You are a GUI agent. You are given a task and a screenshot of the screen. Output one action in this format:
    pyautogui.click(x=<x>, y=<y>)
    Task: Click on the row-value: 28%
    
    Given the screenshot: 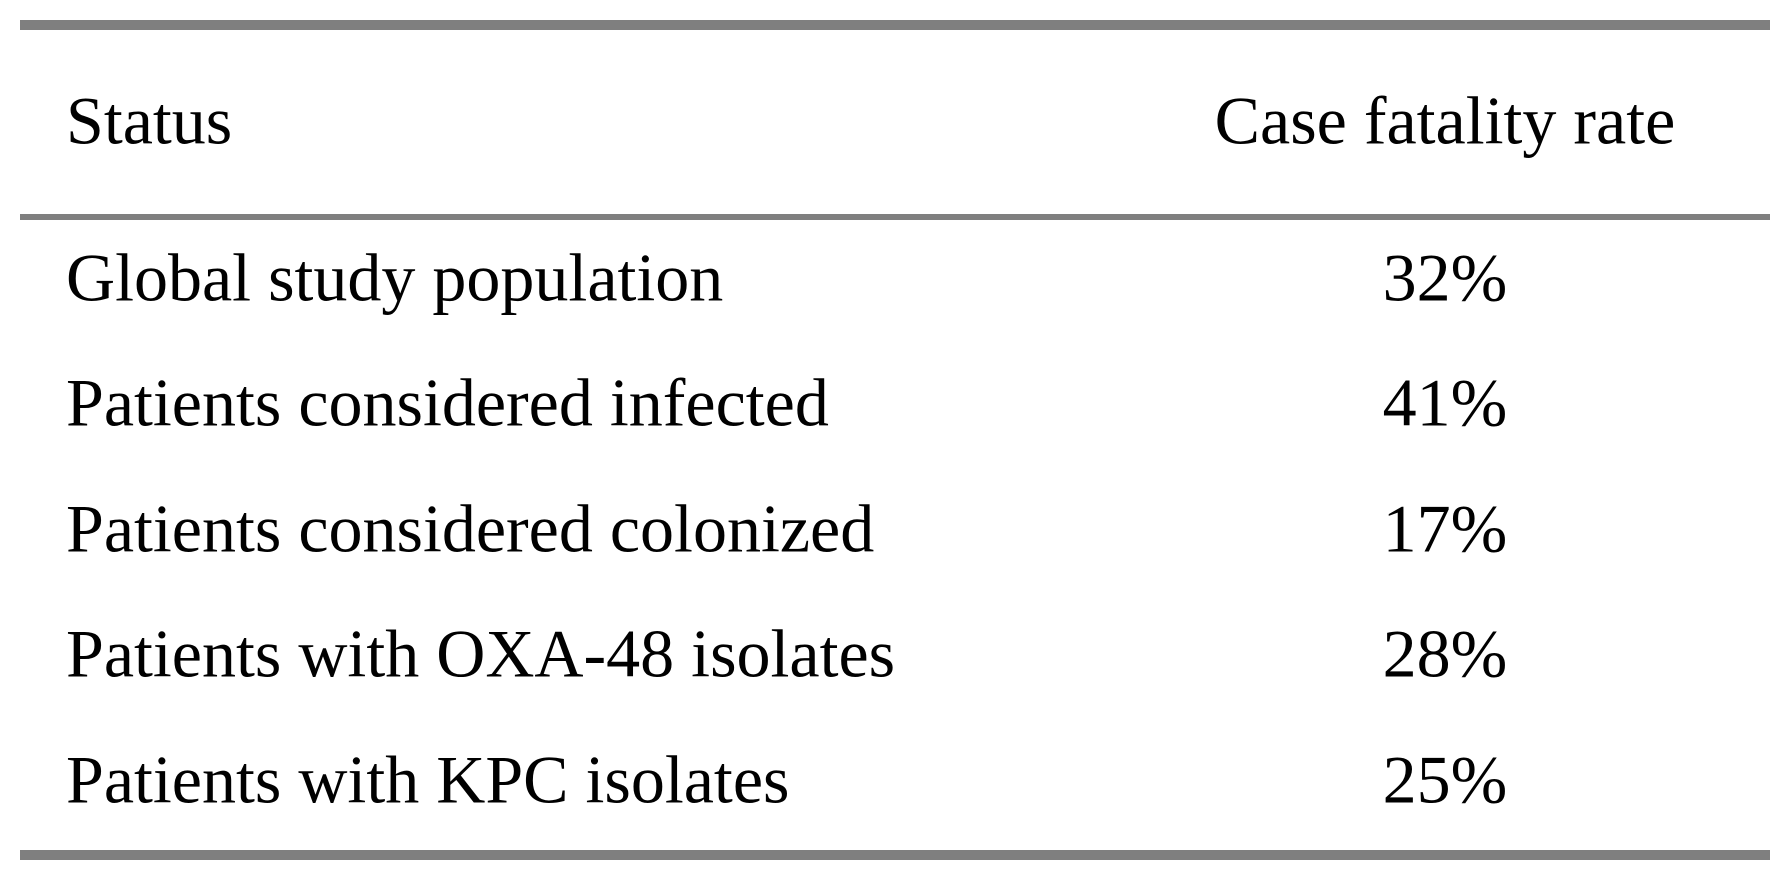 What is the action you would take?
    pyautogui.click(x=1445, y=654)
    